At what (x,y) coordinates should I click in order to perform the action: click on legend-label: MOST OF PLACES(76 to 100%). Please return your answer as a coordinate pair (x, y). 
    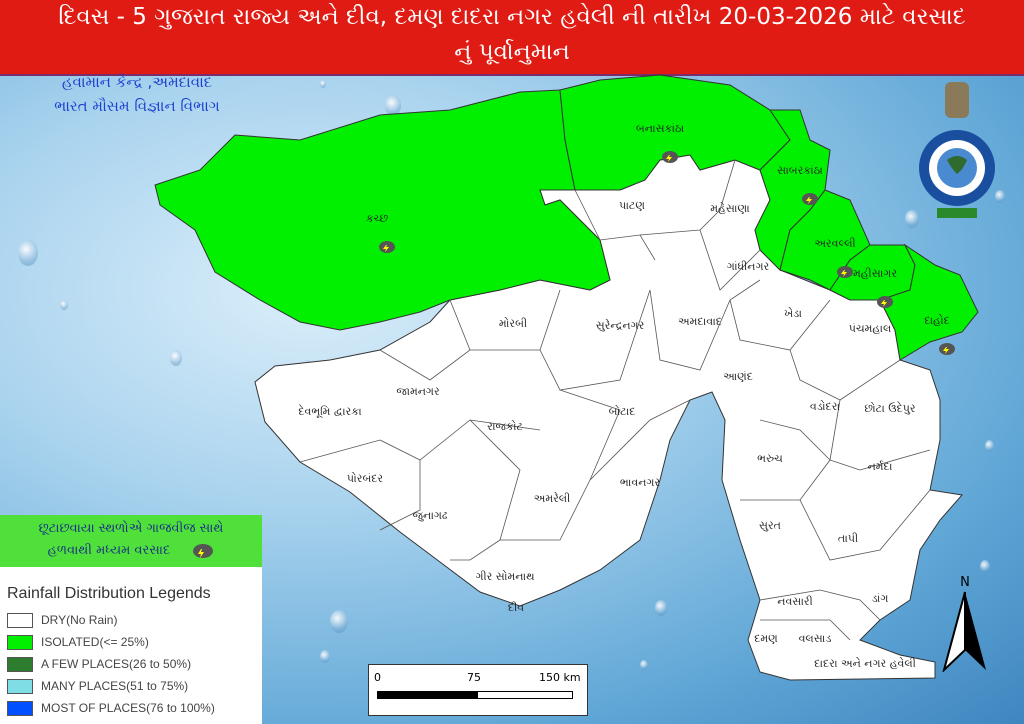
    Looking at the image, I should click on (128, 708).